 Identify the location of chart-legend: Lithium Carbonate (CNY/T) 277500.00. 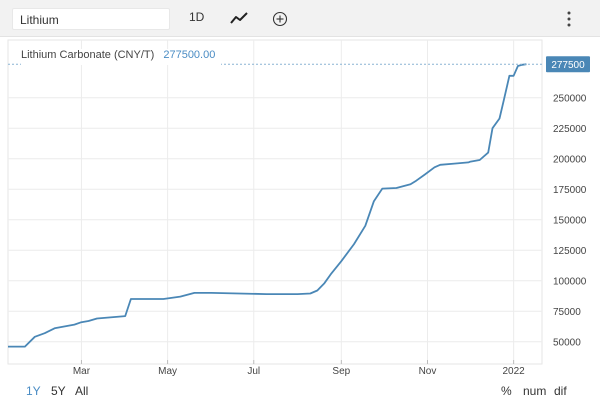
(121, 57).